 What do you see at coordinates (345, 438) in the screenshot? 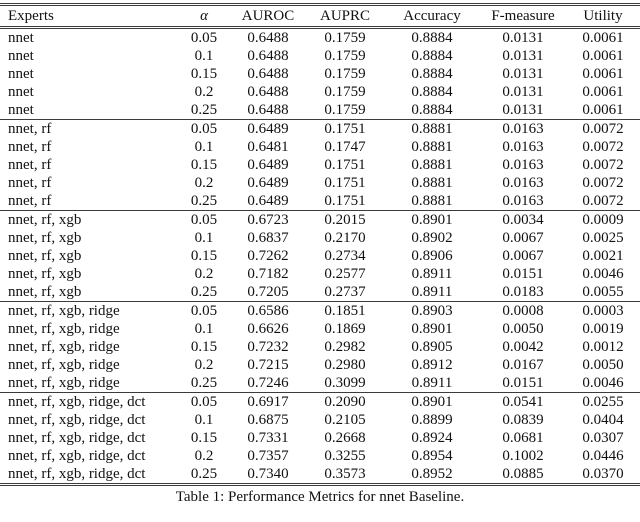
I see `value-cell: 0.2668` at bounding box center [345, 438].